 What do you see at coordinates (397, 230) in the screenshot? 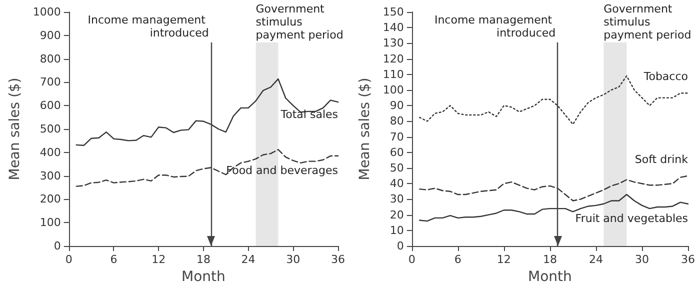
I see `y-tick-label: 10` at bounding box center [397, 230].